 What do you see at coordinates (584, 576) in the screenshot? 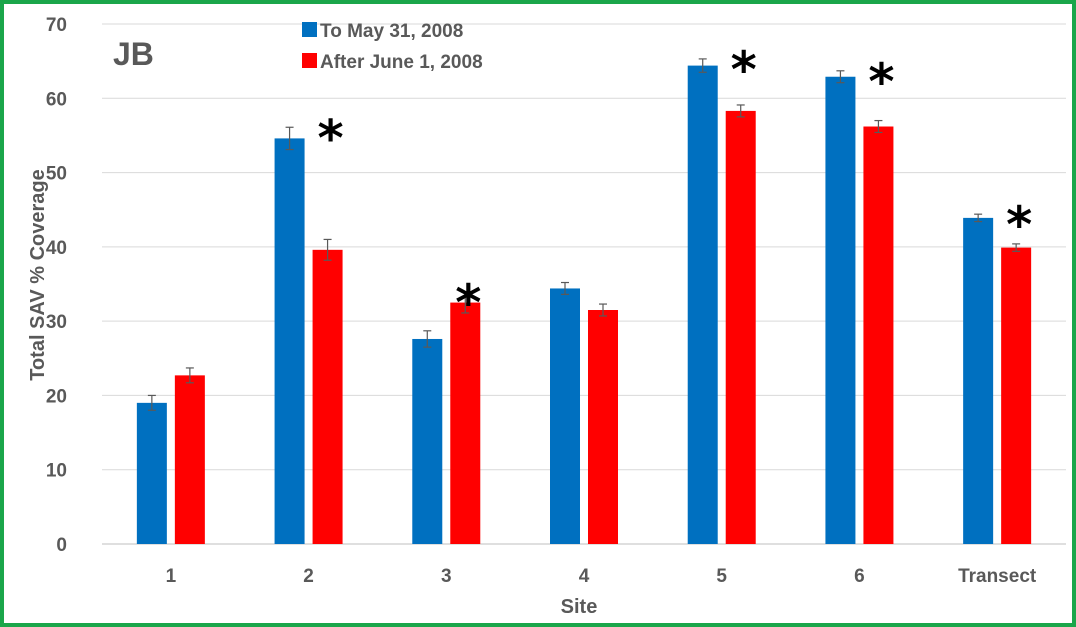
I see `x-tick-label: 4` at bounding box center [584, 576].